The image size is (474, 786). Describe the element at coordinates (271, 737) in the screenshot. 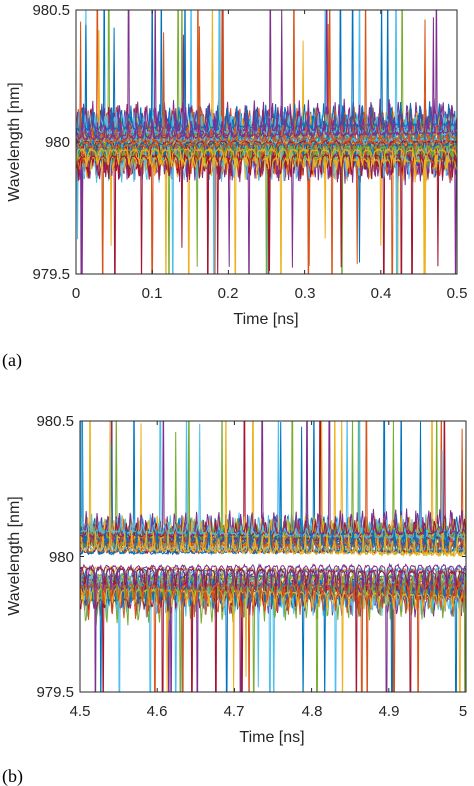

I see `x-axis-label-b: Time [ns]` at that location.